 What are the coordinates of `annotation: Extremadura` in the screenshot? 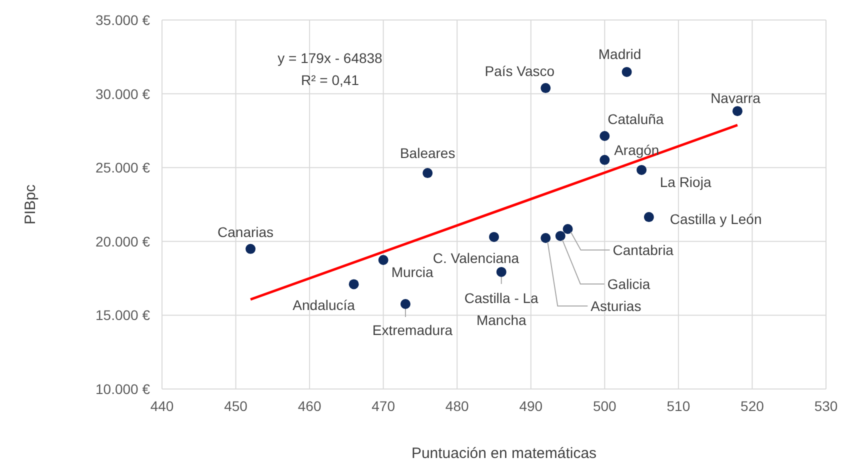 It's located at (412, 330).